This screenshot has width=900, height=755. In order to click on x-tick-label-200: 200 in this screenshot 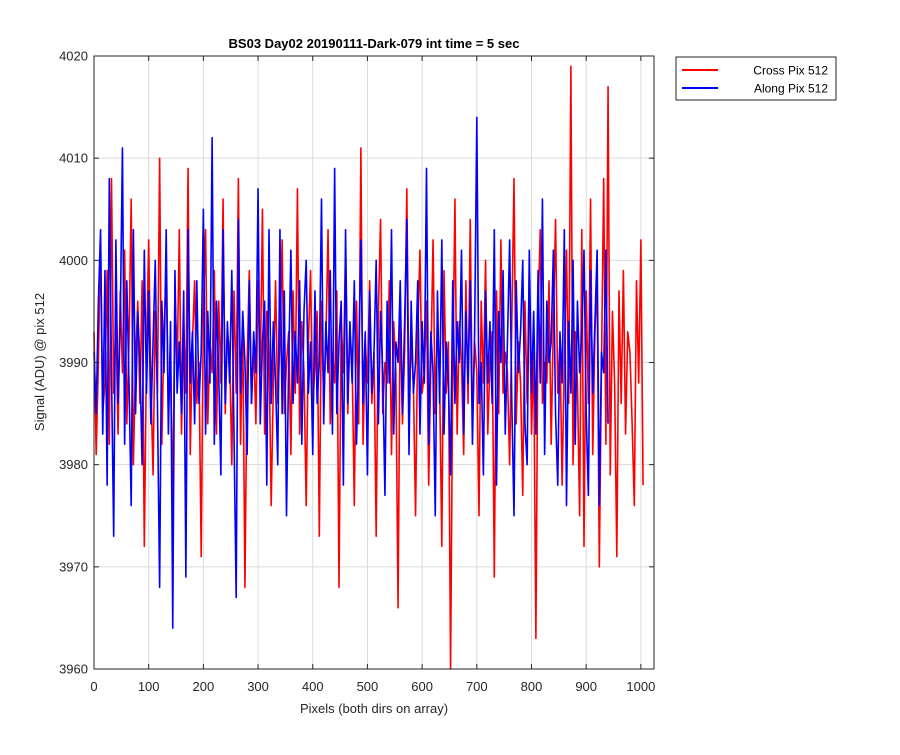, I will do `click(204, 686)`.